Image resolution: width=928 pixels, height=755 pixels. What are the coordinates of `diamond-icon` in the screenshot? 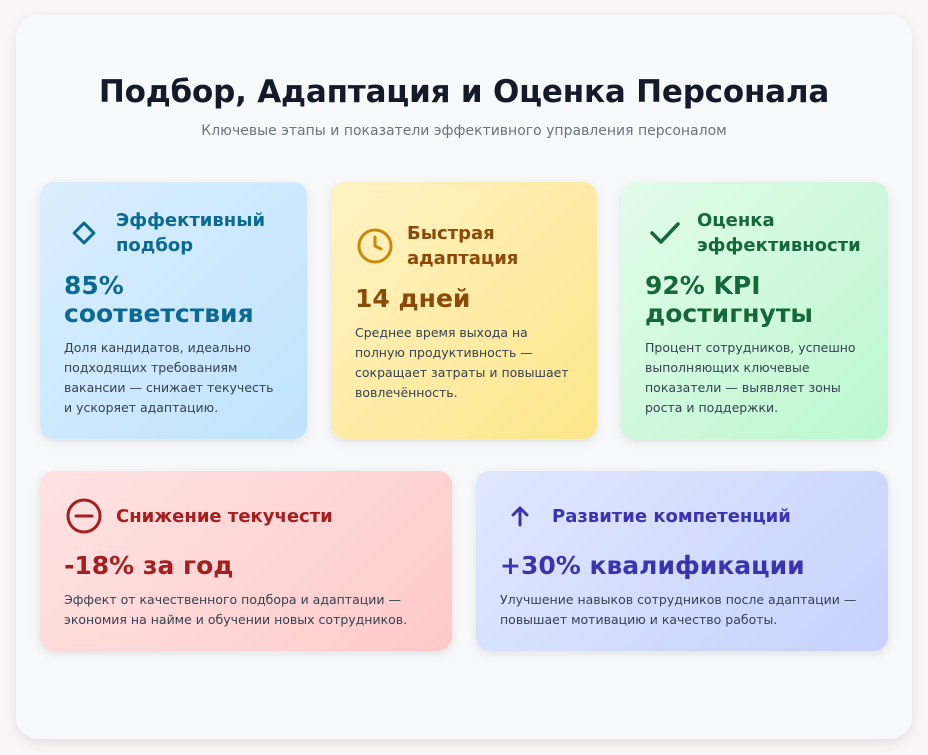 It's located at (84, 233).